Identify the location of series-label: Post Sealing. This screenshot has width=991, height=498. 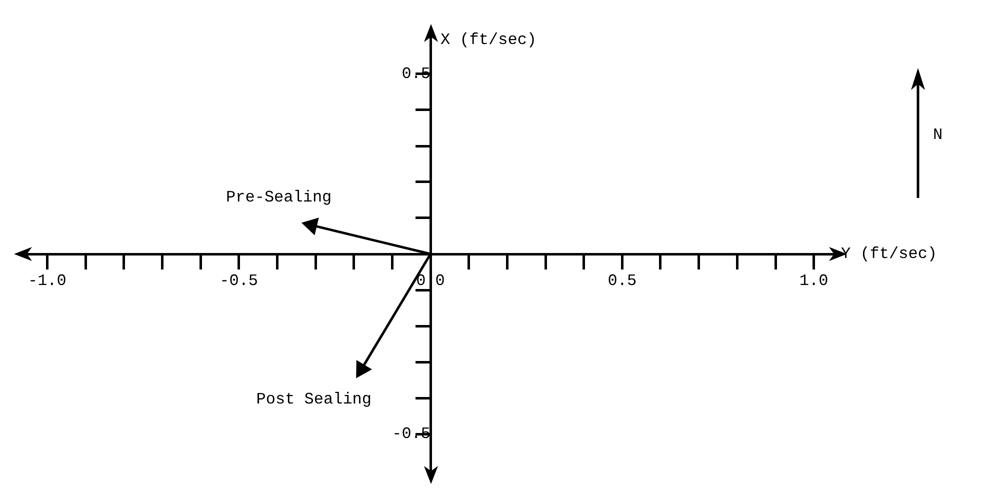
(314, 399).